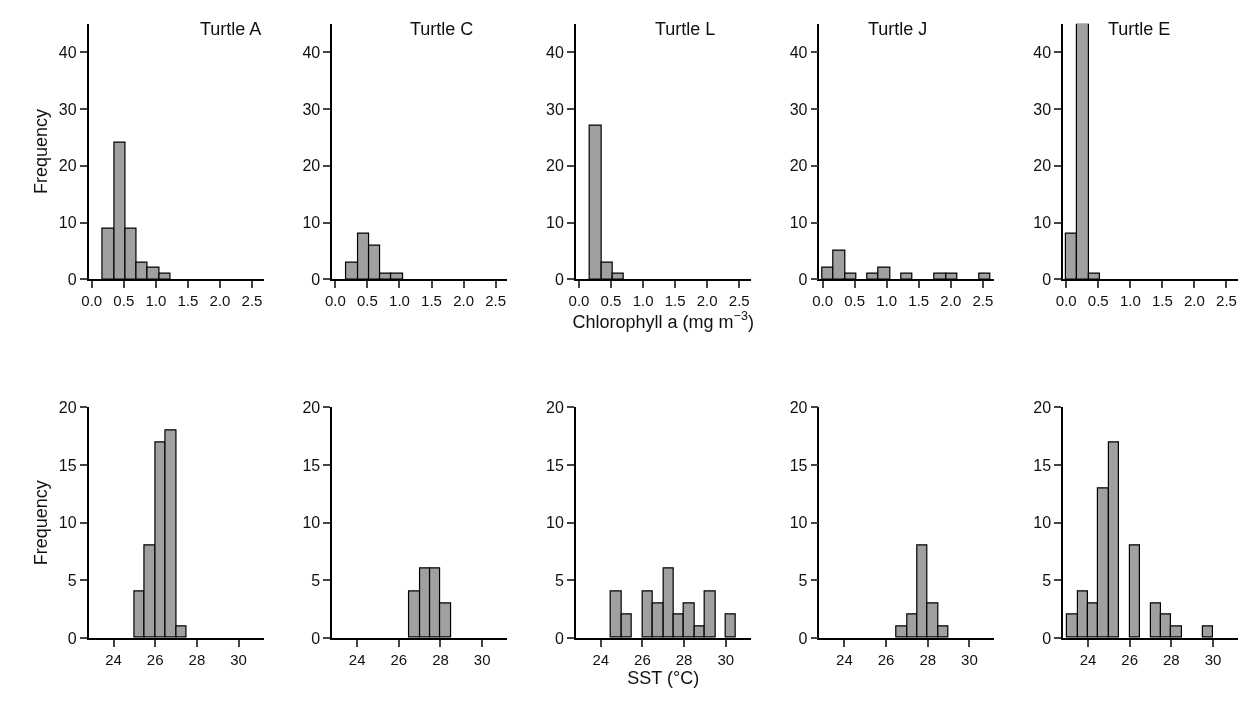 The image size is (1239, 726). What do you see at coordinates (685, 29) in the screenshot?
I see `chart-title: Turtle L` at bounding box center [685, 29].